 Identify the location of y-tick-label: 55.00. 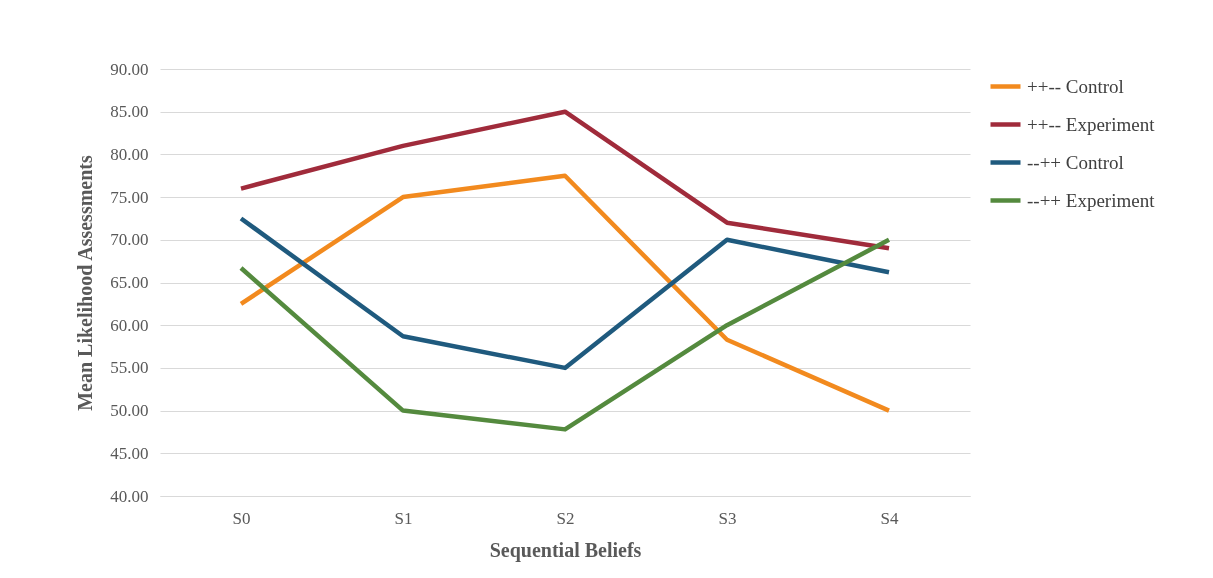
(129, 368).